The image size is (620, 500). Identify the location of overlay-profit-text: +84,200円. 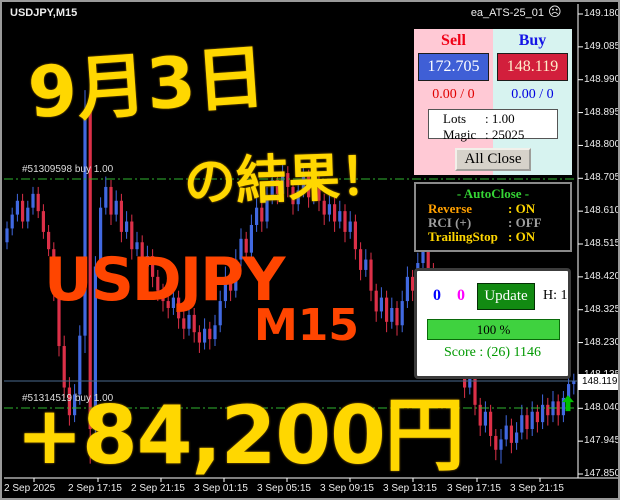
(240, 435).